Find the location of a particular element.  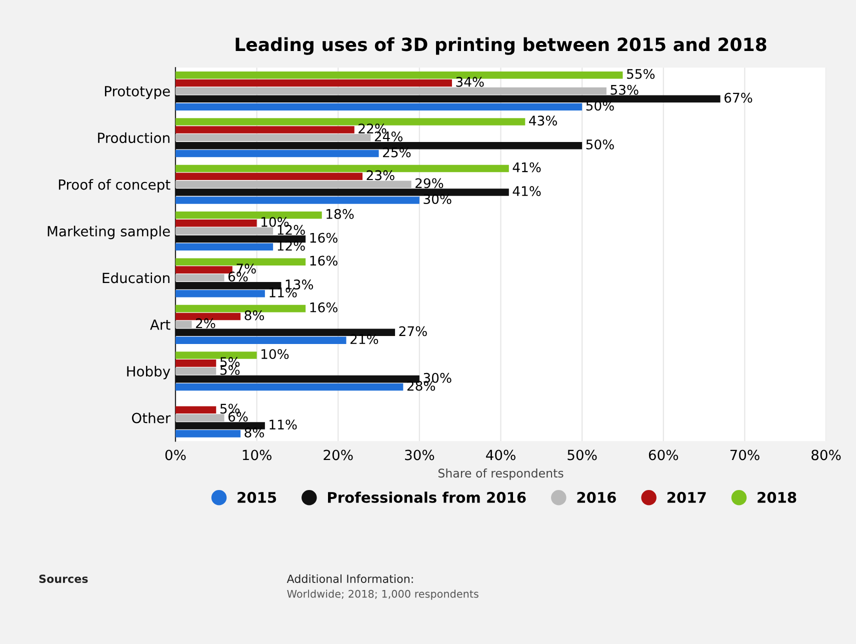

x-tick-label: 30% is located at coordinates (419, 455).